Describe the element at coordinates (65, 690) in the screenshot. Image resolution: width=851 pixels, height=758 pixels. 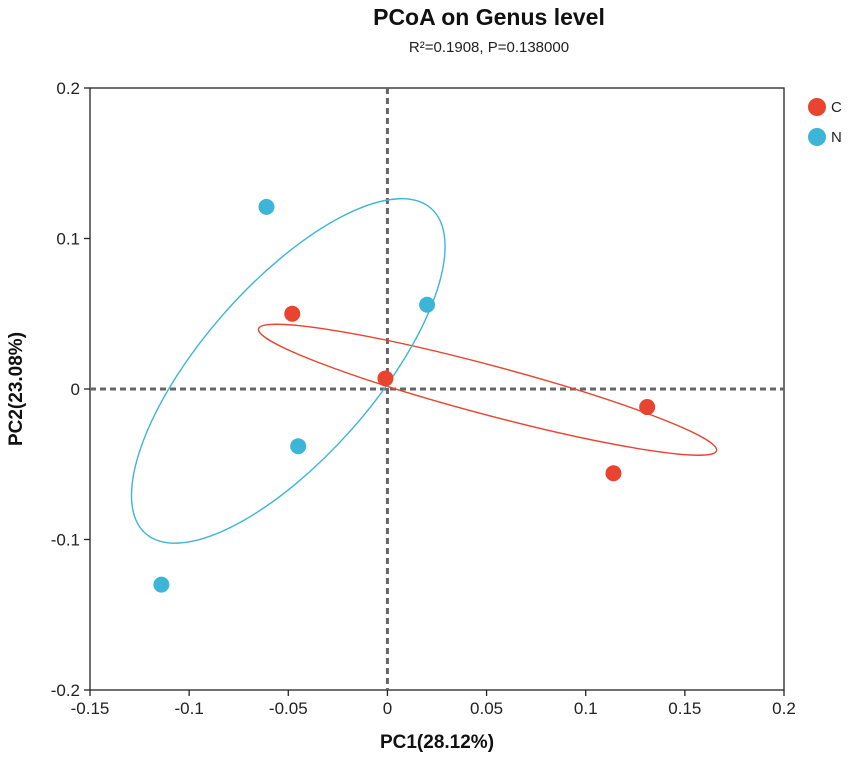
I see `y-tick-label: -0.2` at that location.